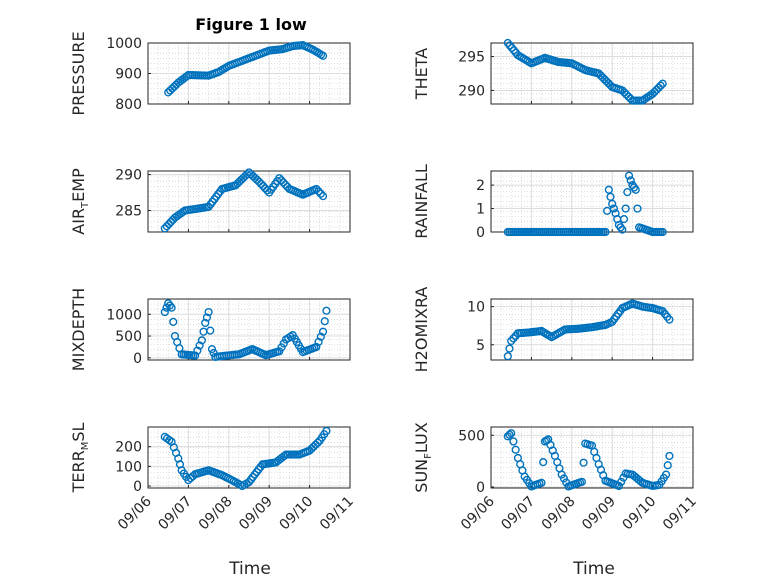  I want to click on x-tick-label: 09/07, so click(518, 514).